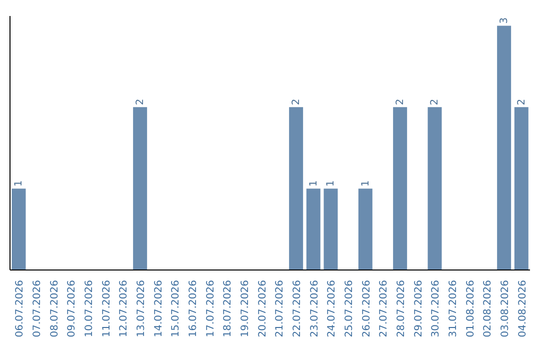 The image size is (540, 340). What do you see at coordinates (297, 309) in the screenshot?
I see `x-tick-label: 22.07.2026` at bounding box center [297, 309].